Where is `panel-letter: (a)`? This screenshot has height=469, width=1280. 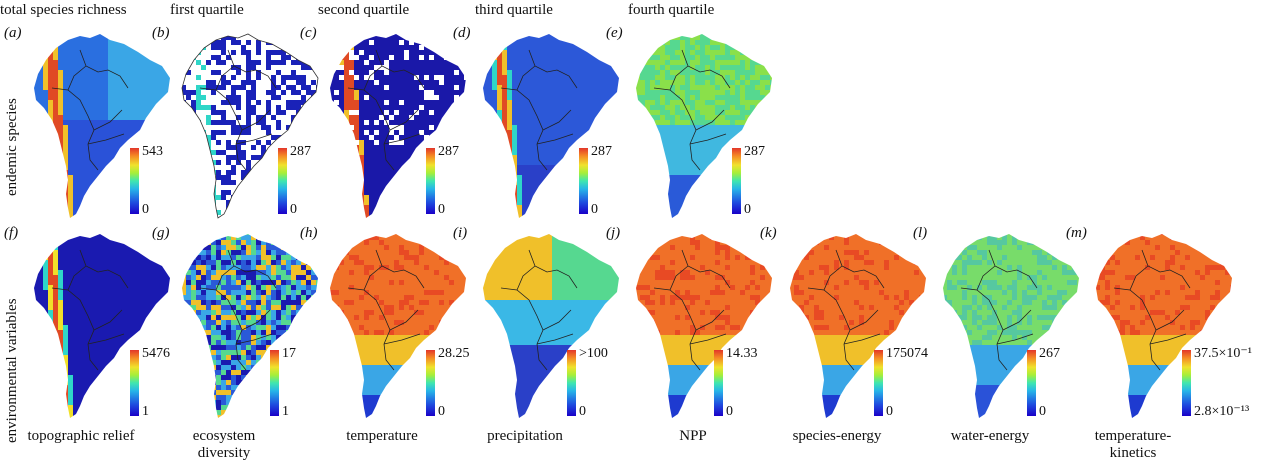 panel-letter: (a) is located at coordinates (13, 33).